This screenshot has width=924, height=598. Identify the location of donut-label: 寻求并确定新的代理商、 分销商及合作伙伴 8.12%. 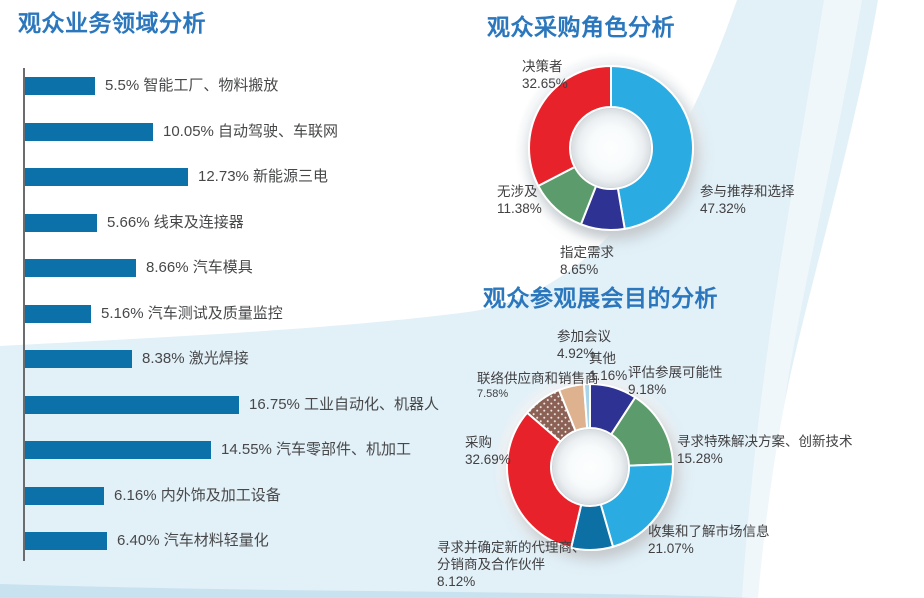
(511, 565).